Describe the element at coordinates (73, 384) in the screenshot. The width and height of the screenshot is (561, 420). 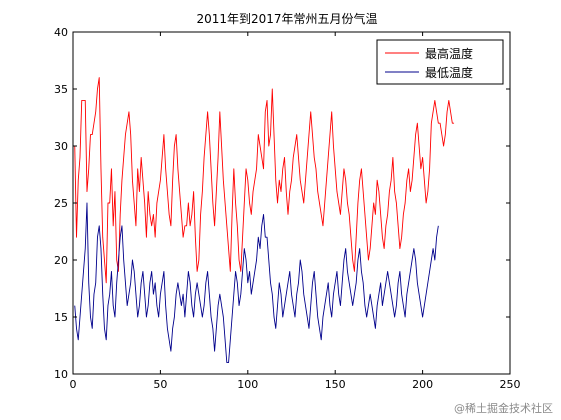
I see `x-tick-label: 0` at that location.